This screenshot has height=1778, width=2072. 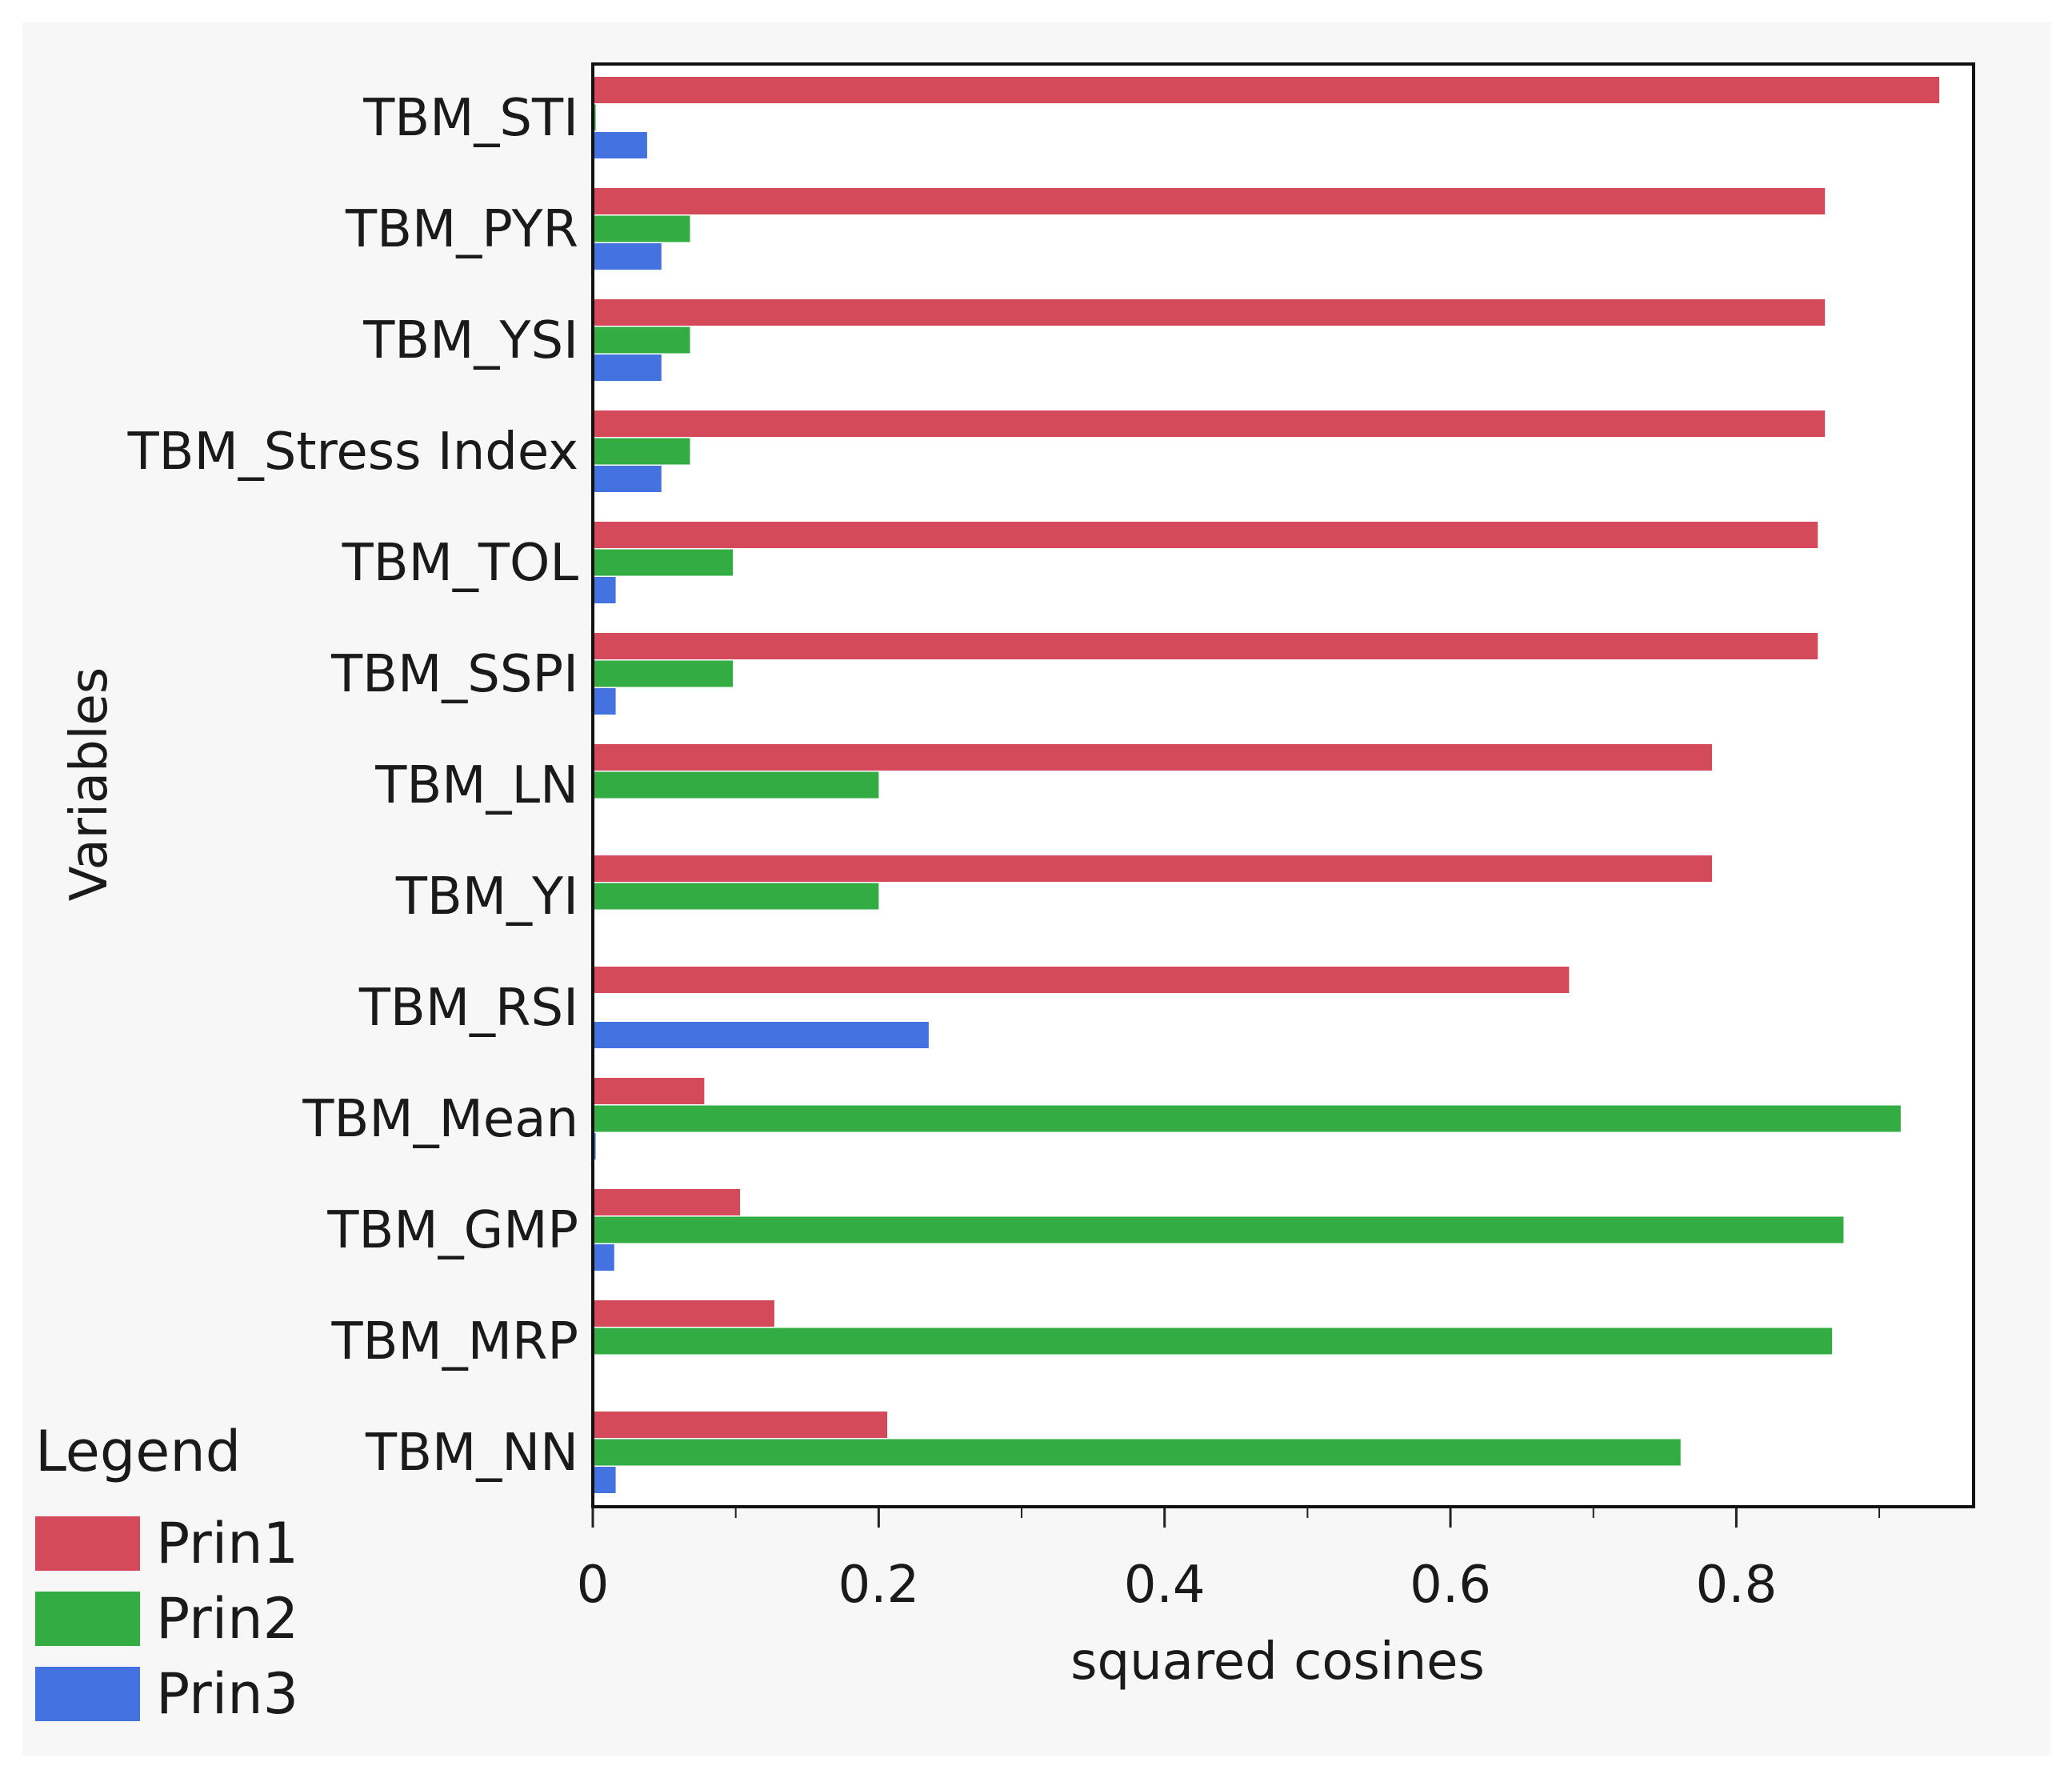 What do you see at coordinates (1165, 1585) in the screenshot?
I see `x-tick-label: 0.4` at bounding box center [1165, 1585].